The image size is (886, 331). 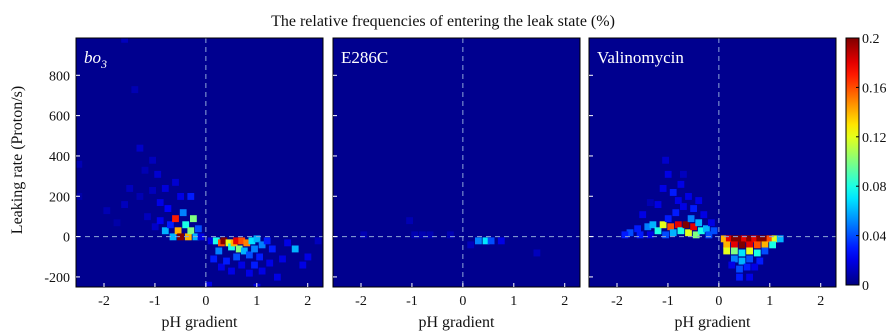 I want to click on x-tick-label: -2, so click(x=617, y=301).